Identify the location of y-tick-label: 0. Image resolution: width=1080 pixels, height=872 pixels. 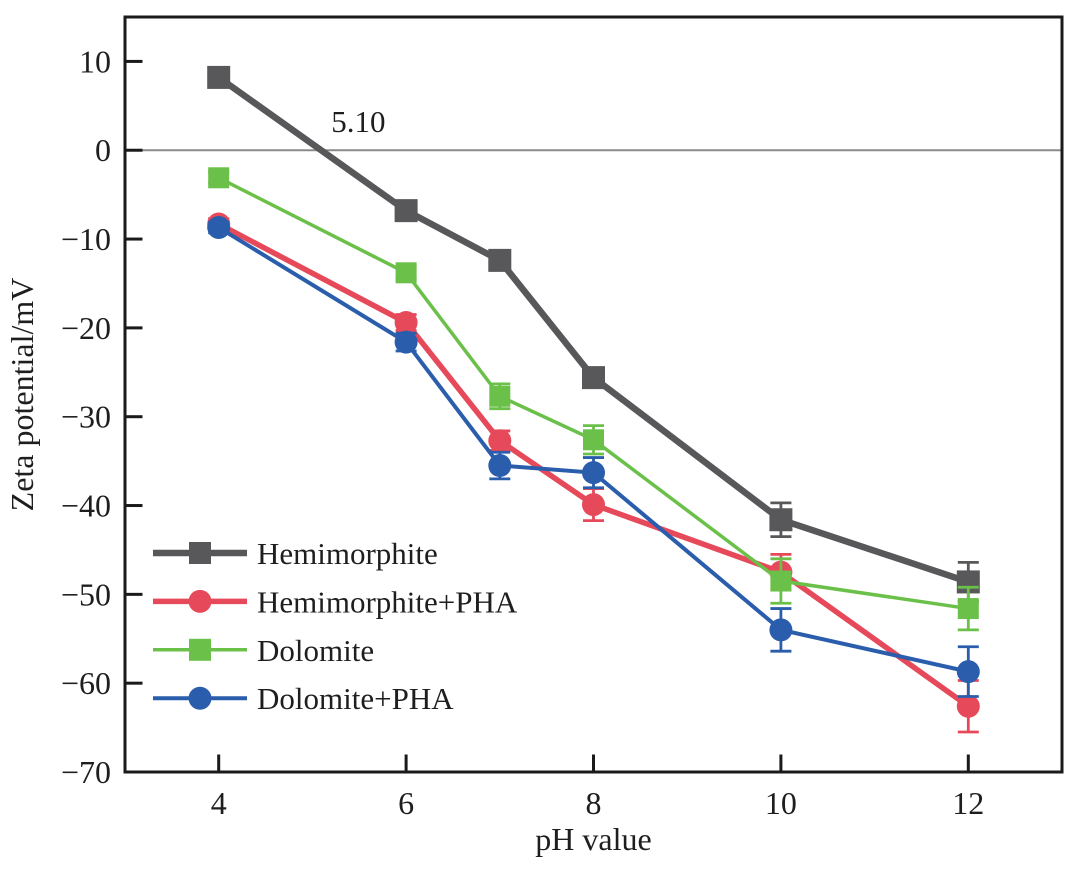
(103, 150).